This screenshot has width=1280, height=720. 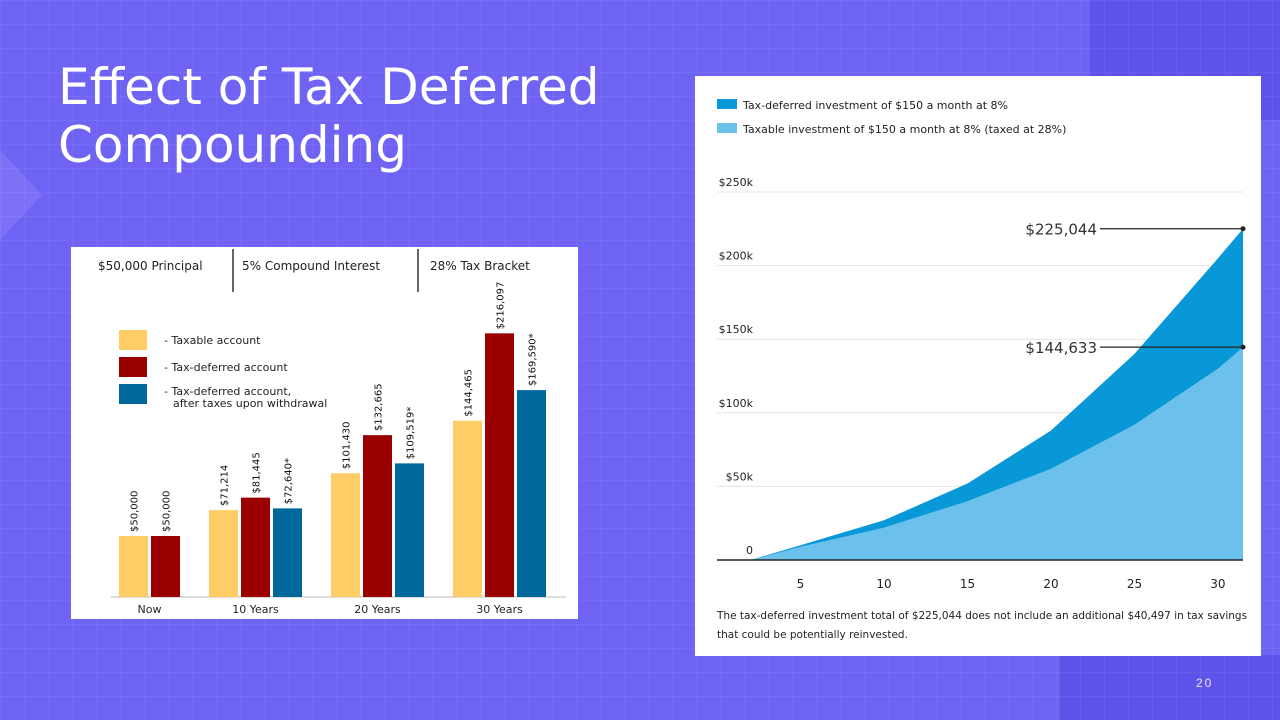 I want to click on footnote-line-2: that could be potentially reinvested., so click(x=812, y=635).